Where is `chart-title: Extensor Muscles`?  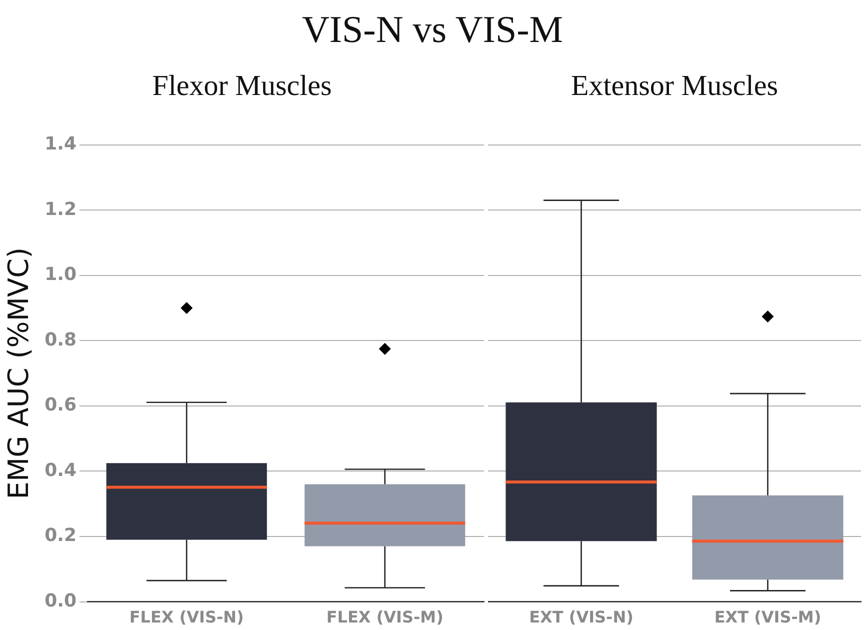 chart-title: Extensor Muscles is located at coordinates (674, 86).